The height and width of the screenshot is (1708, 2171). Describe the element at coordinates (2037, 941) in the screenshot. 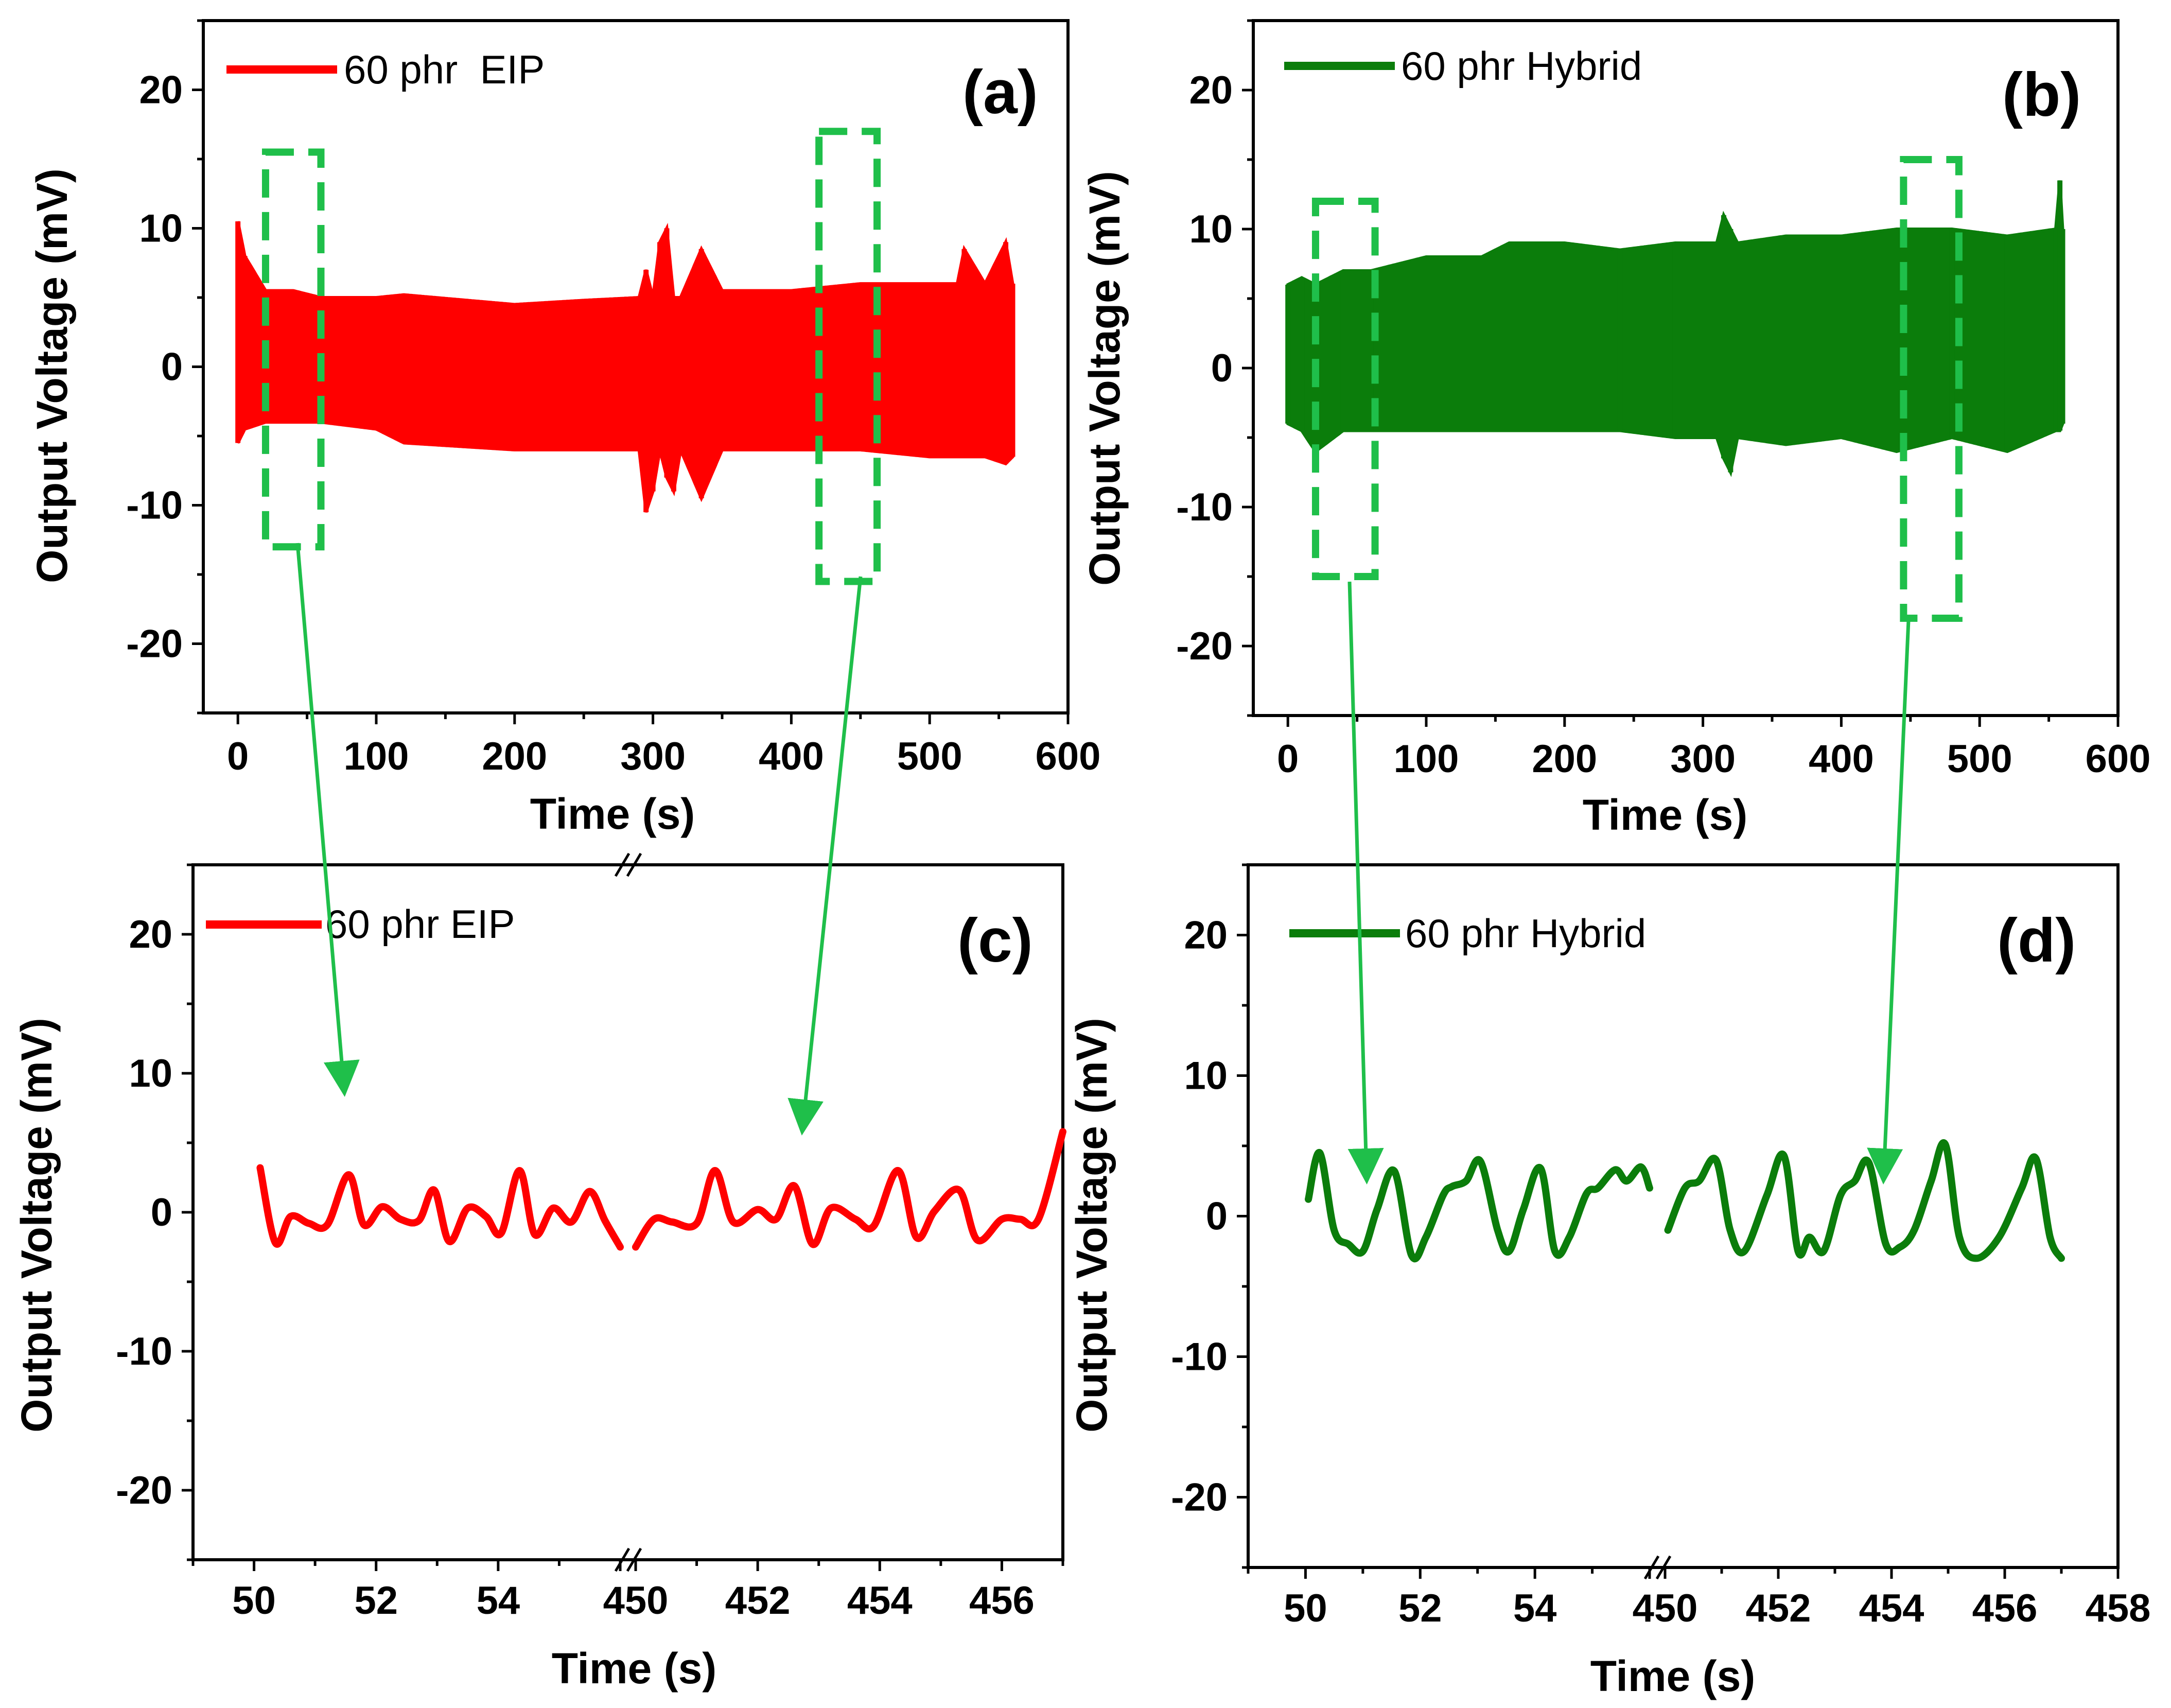

I see `panel-label-d: (d)` at that location.